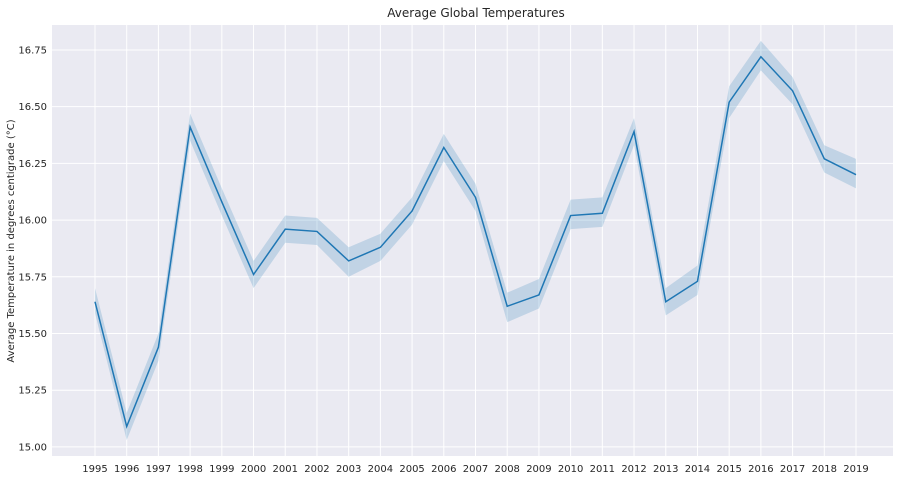 This screenshot has width=901, height=482. What do you see at coordinates (697, 469) in the screenshot?
I see `x-tick-label: 2014` at bounding box center [697, 469].